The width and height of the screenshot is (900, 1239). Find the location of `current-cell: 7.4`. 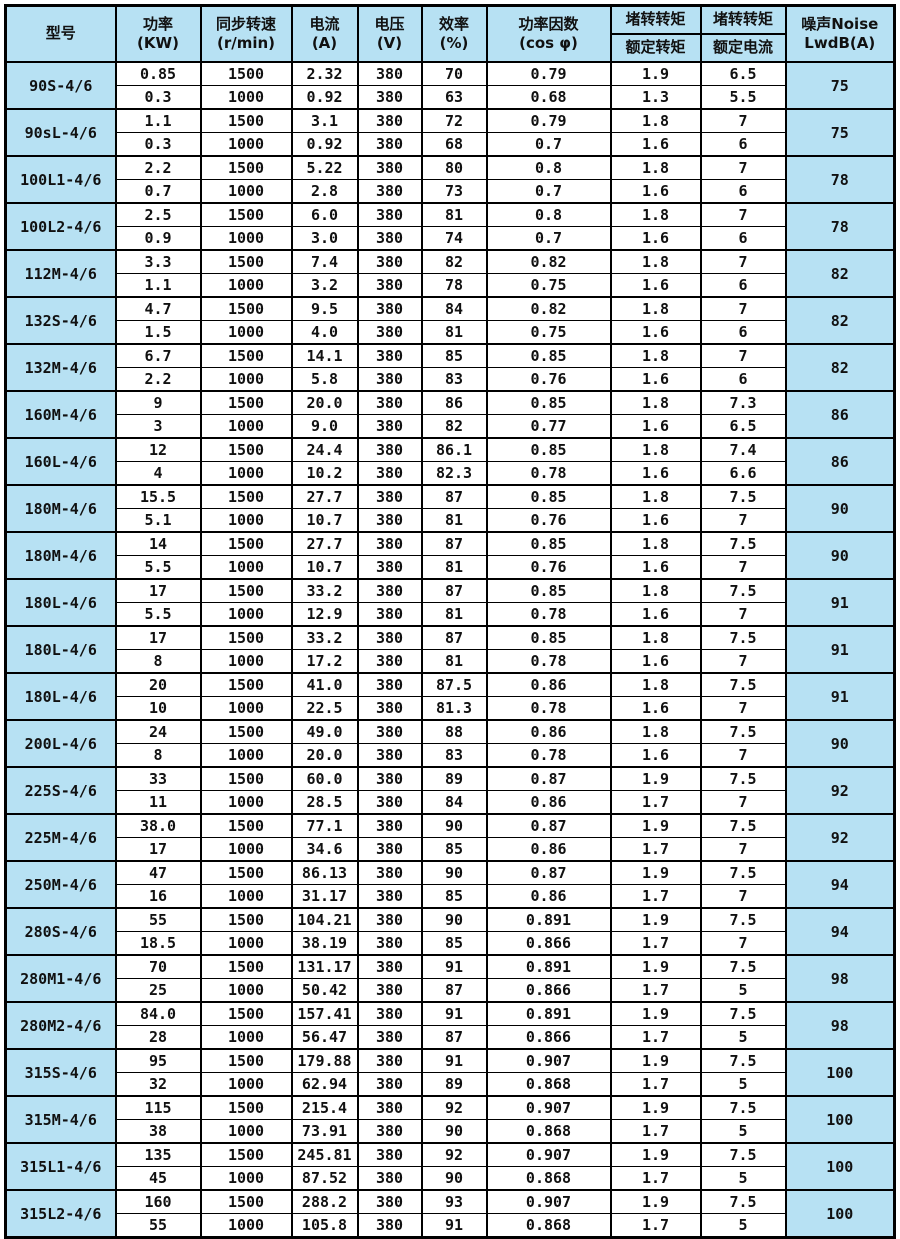

current-cell: 7.4 is located at coordinates (324, 261).